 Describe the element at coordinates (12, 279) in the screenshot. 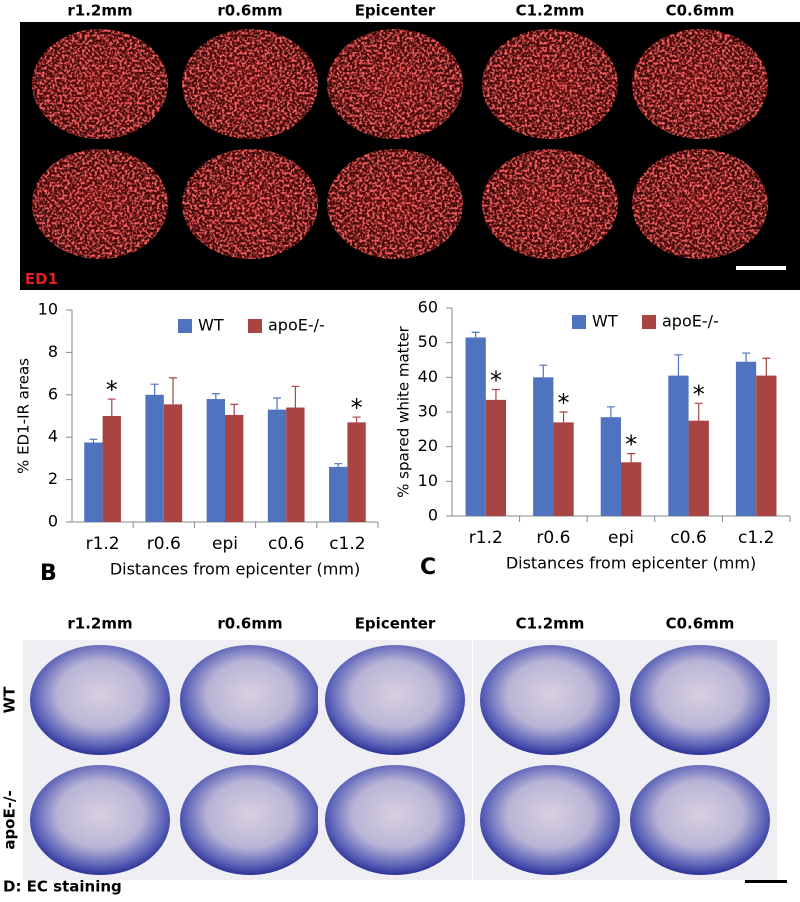

I see `caption-prefix: A:` at that location.